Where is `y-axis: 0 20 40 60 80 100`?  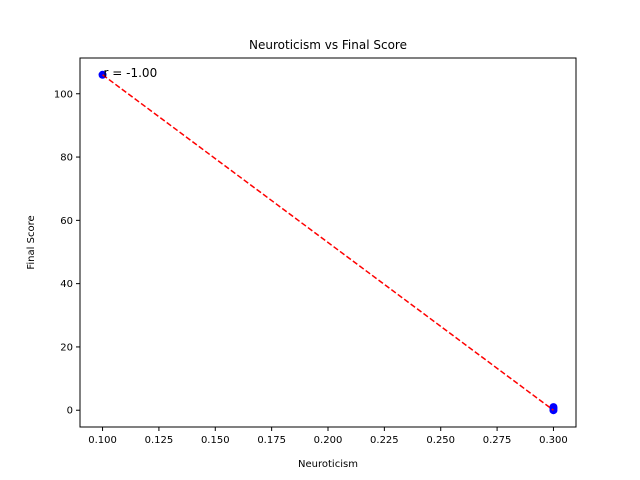 y-axis: 0 20 40 60 80 100 is located at coordinates (67, 253).